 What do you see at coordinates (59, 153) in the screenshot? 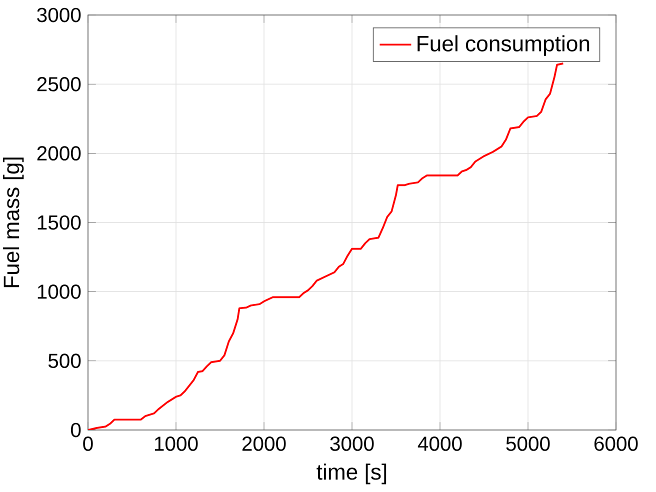
I see `y-tick-label: 2000` at bounding box center [59, 153].